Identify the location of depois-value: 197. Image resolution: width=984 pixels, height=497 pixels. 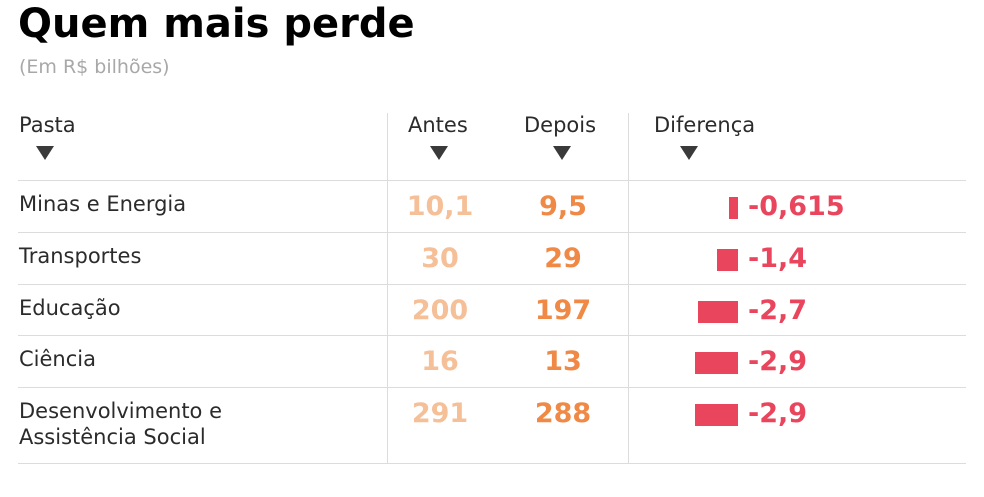
(563, 310).